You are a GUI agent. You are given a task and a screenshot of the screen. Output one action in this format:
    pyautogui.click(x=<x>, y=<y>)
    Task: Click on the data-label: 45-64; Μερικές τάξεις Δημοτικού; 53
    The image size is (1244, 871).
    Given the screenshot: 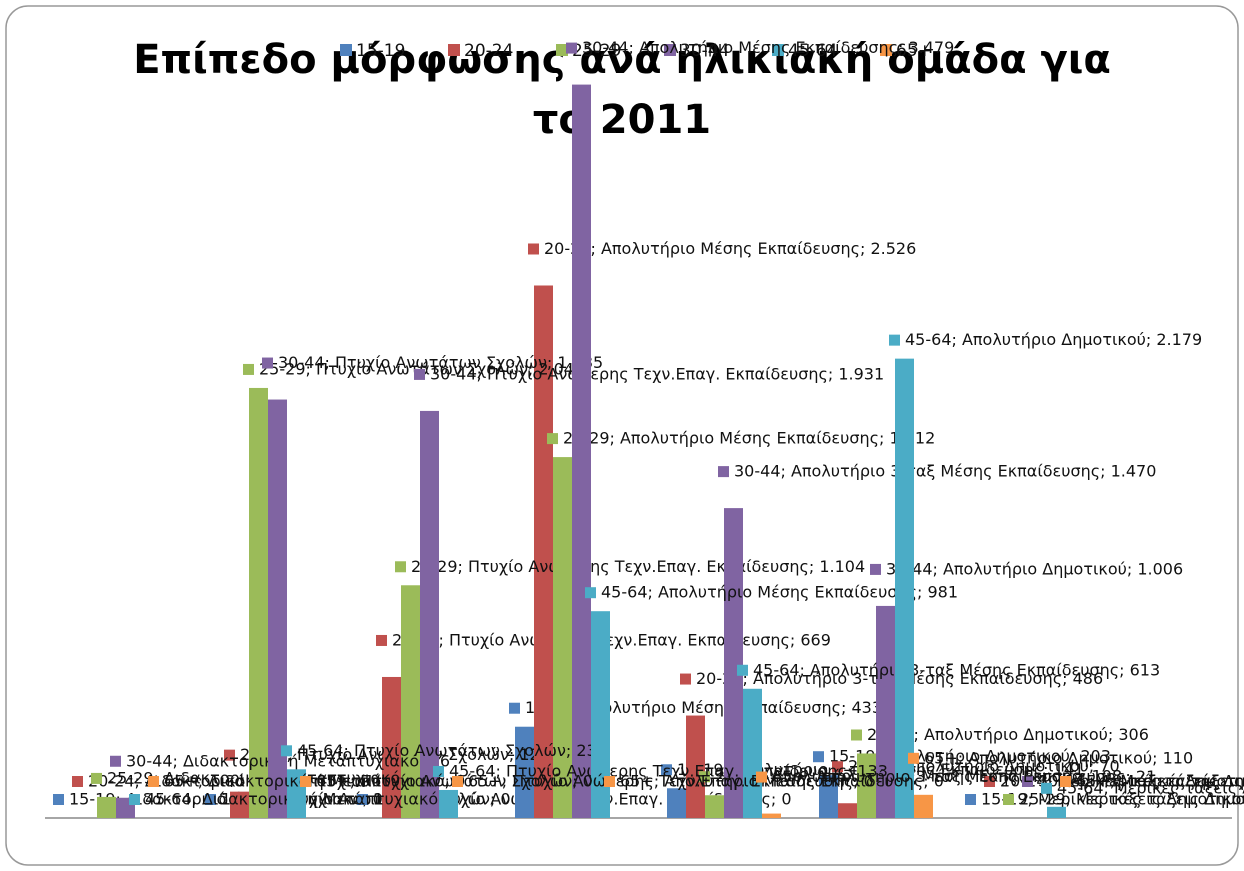 What is the action you would take?
    pyautogui.click(x=1150, y=787)
    